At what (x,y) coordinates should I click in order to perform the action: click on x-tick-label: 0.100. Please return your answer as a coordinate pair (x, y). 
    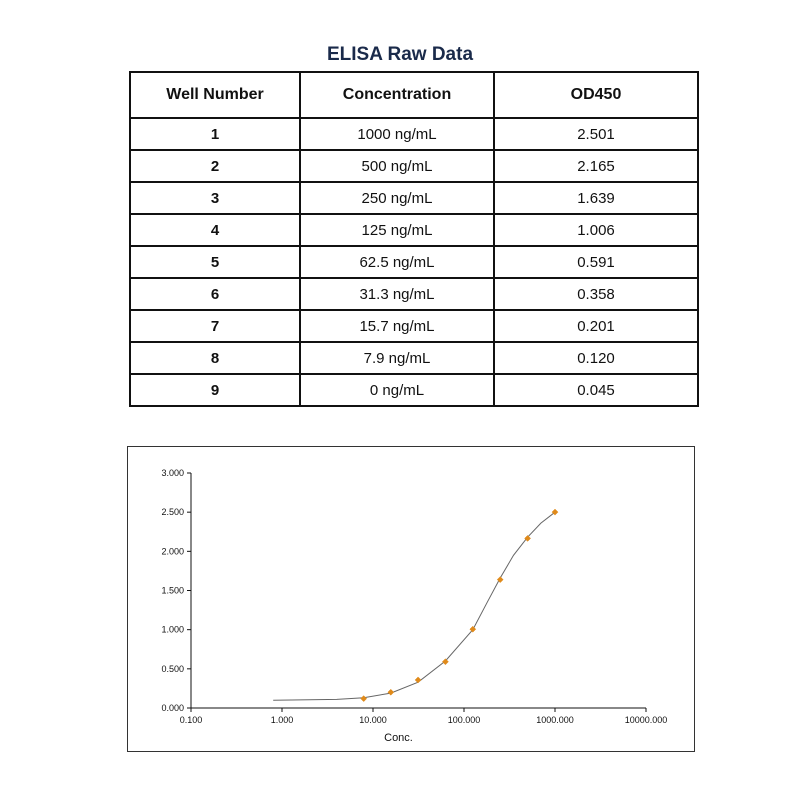
    Looking at the image, I should click on (191, 720).